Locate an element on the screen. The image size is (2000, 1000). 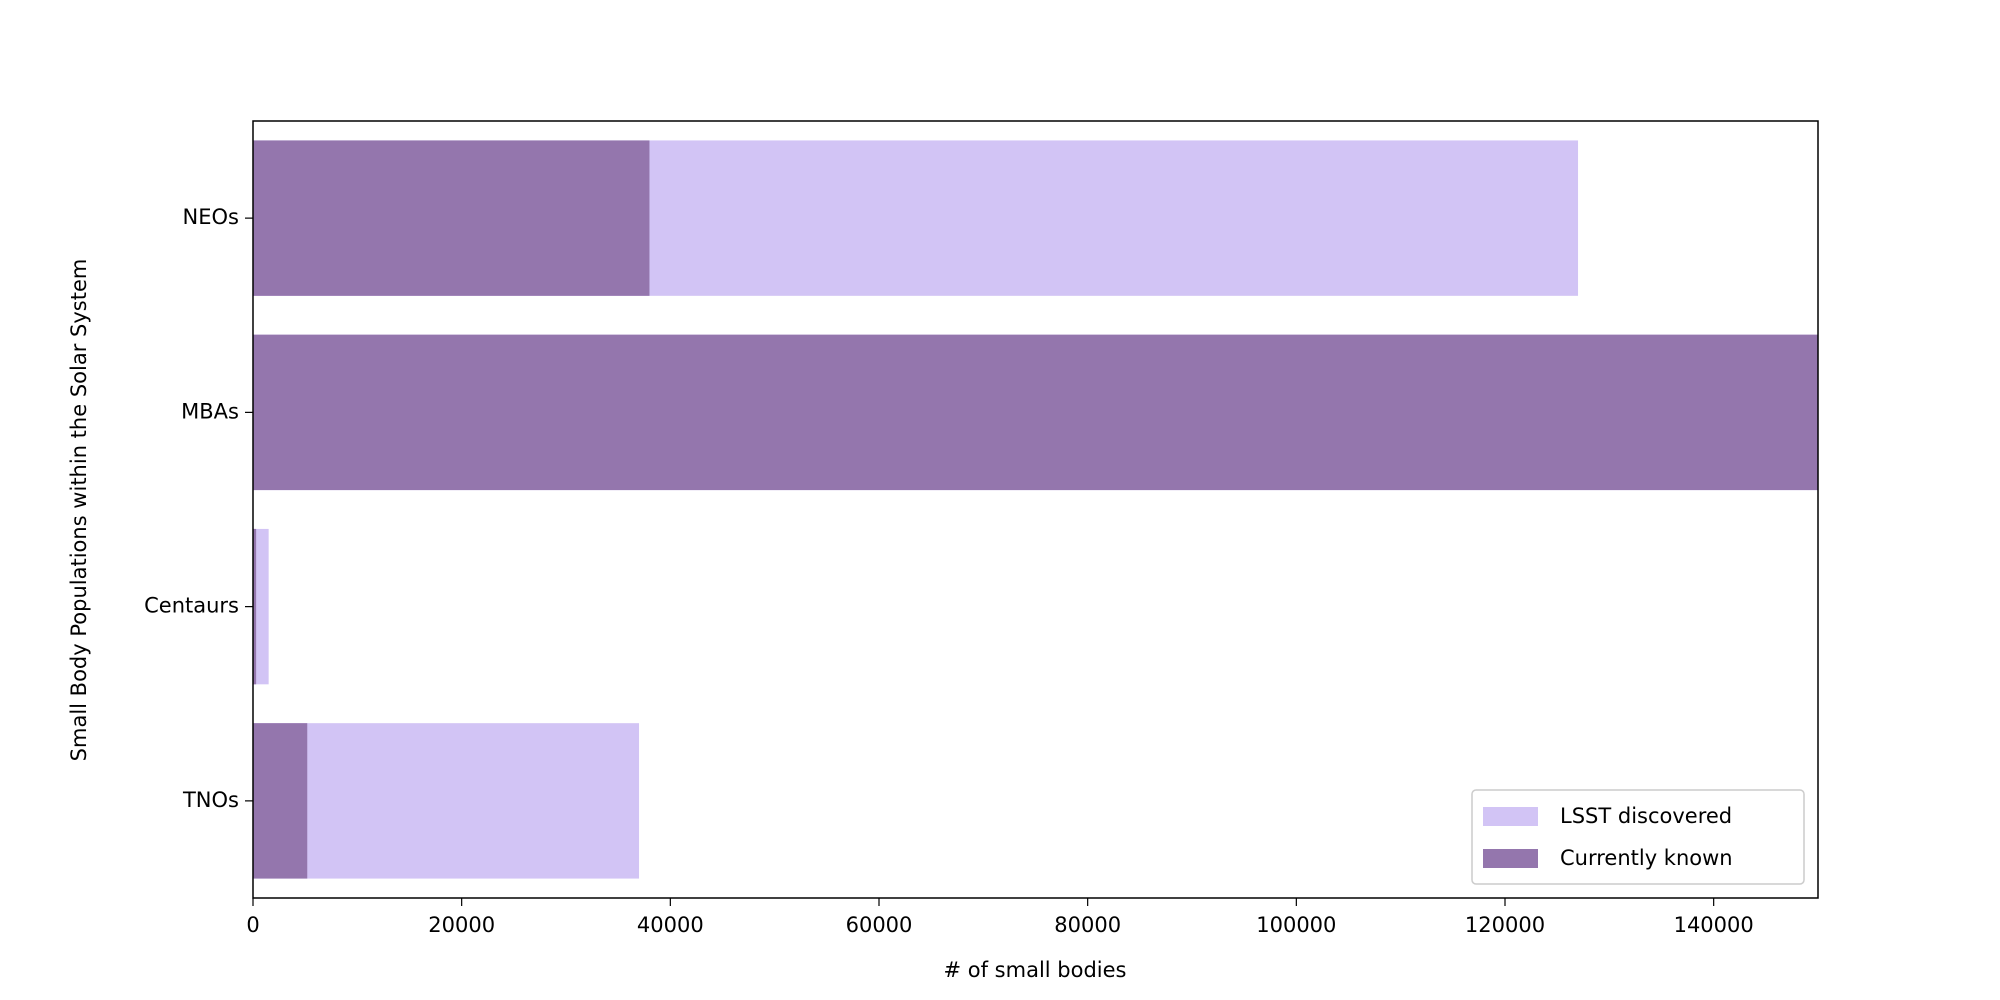
x-tick-label: 40000 is located at coordinates (670, 925).